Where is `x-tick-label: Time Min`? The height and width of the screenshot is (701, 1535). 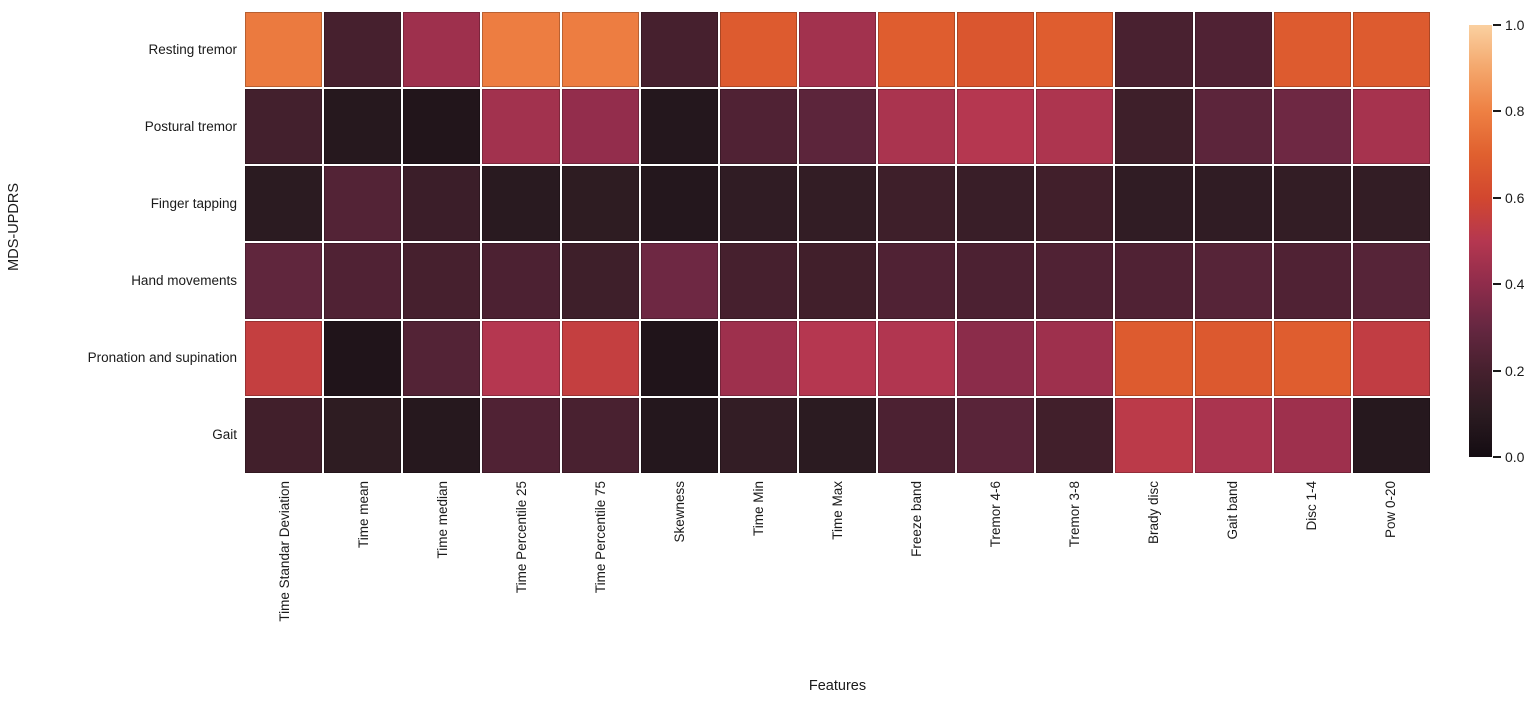
x-tick-label: Time Min is located at coordinates (758, 509).